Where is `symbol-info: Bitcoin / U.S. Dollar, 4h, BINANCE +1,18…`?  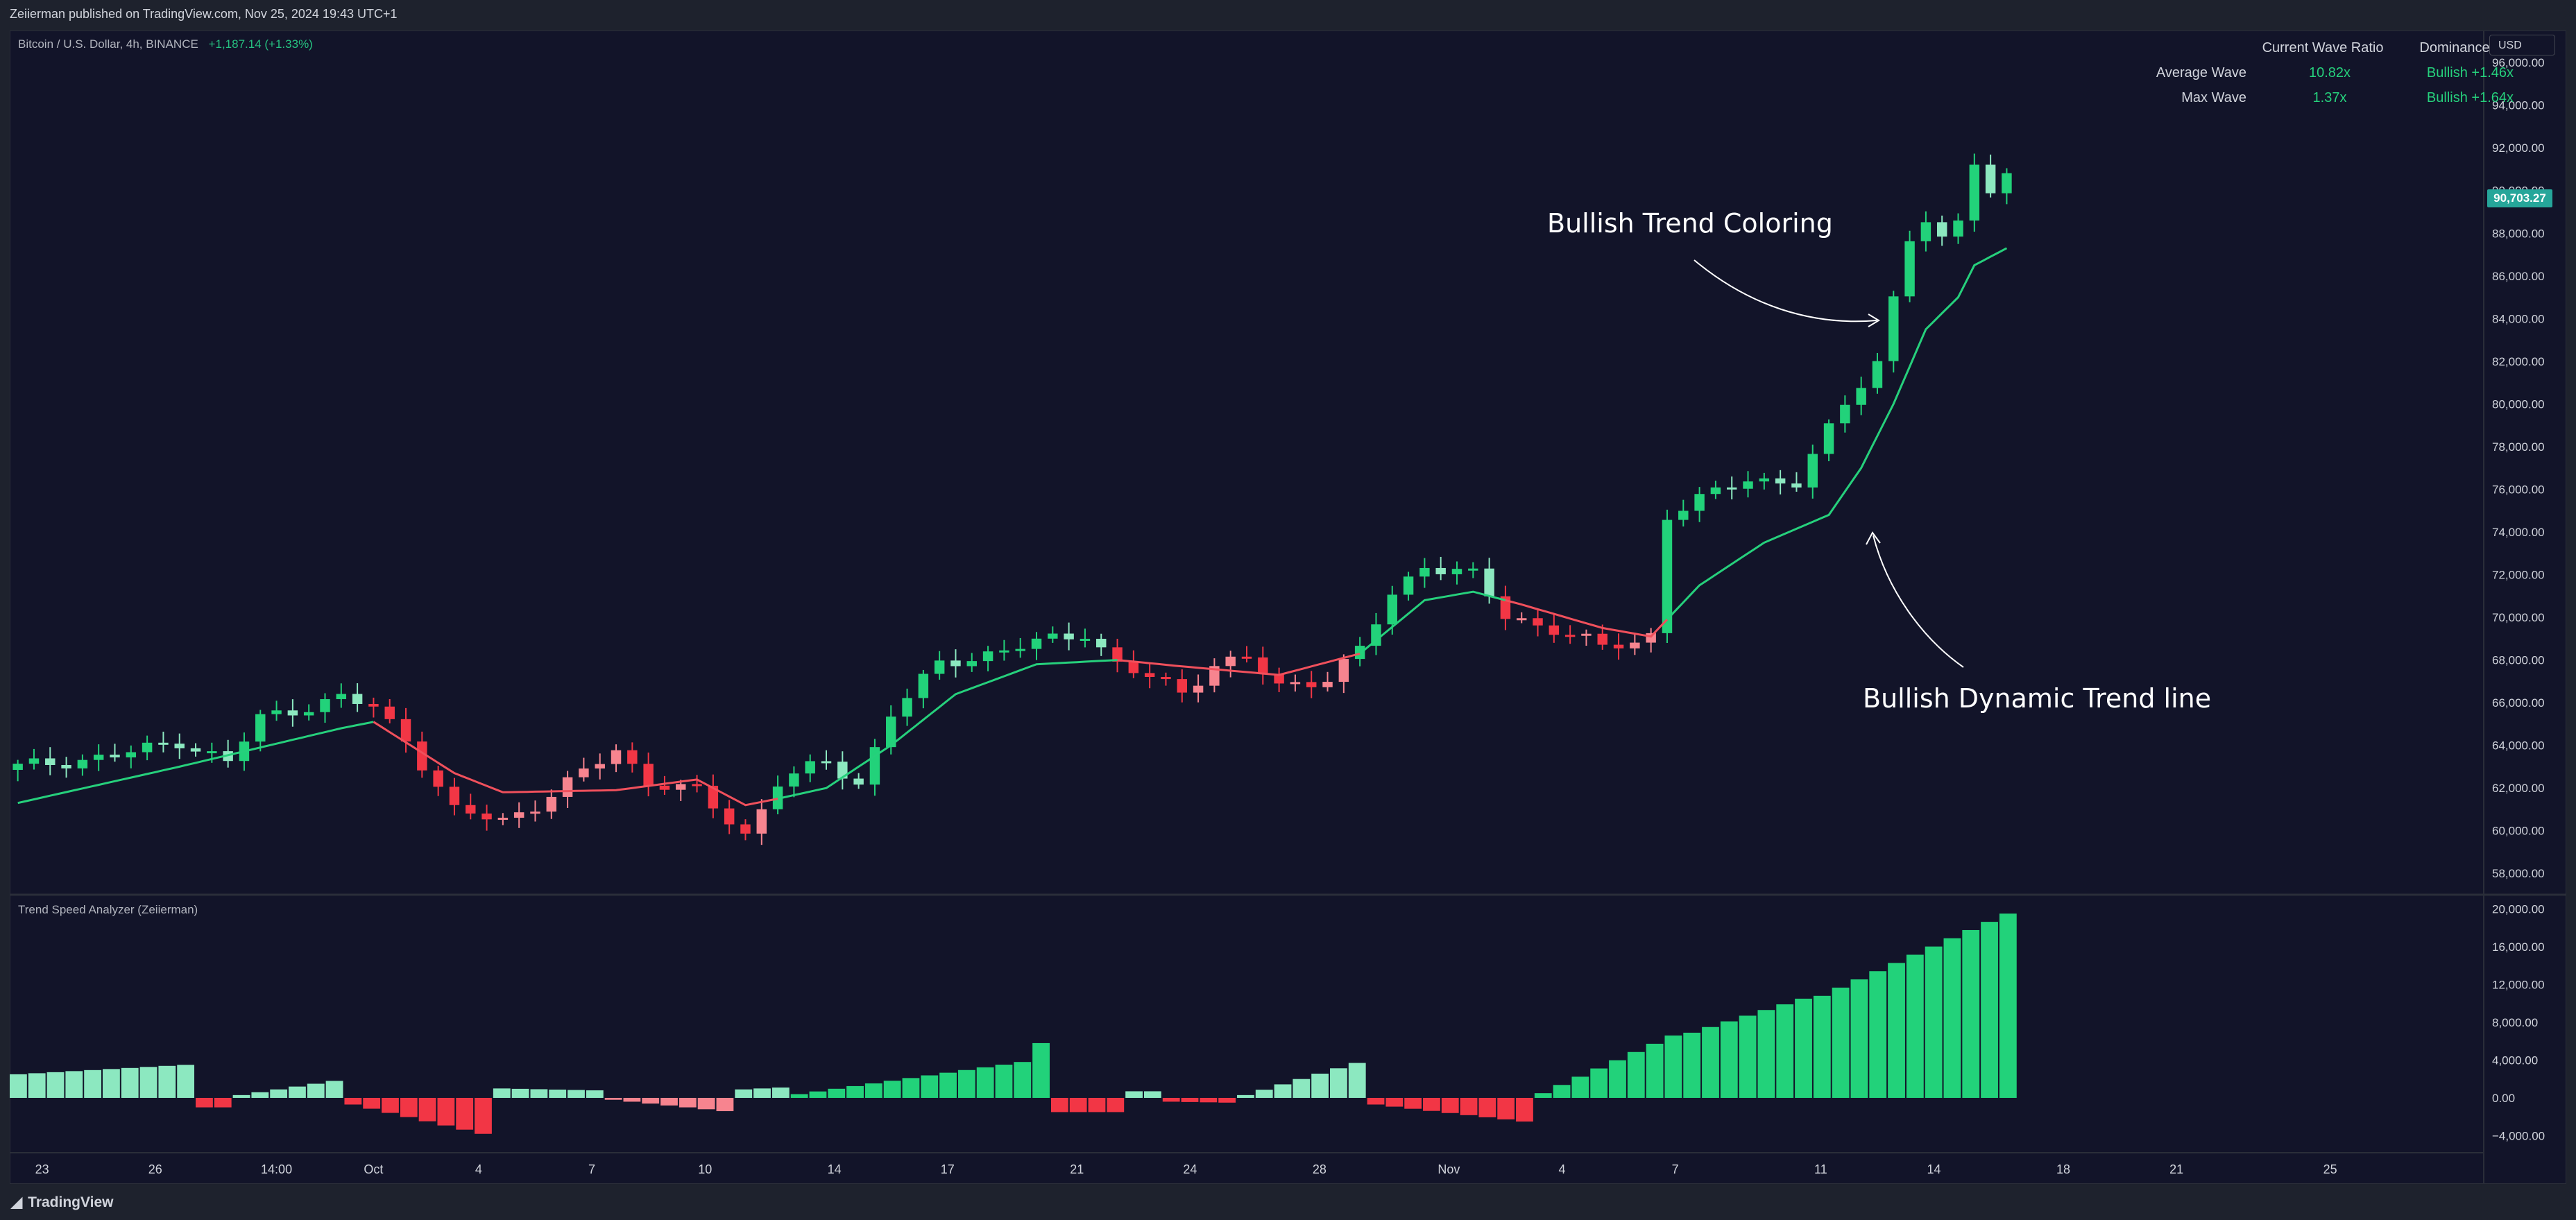 symbol-info: Bitcoin / U.S. Dollar, 4h, BINANCE +1,18… is located at coordinates (165, 44).